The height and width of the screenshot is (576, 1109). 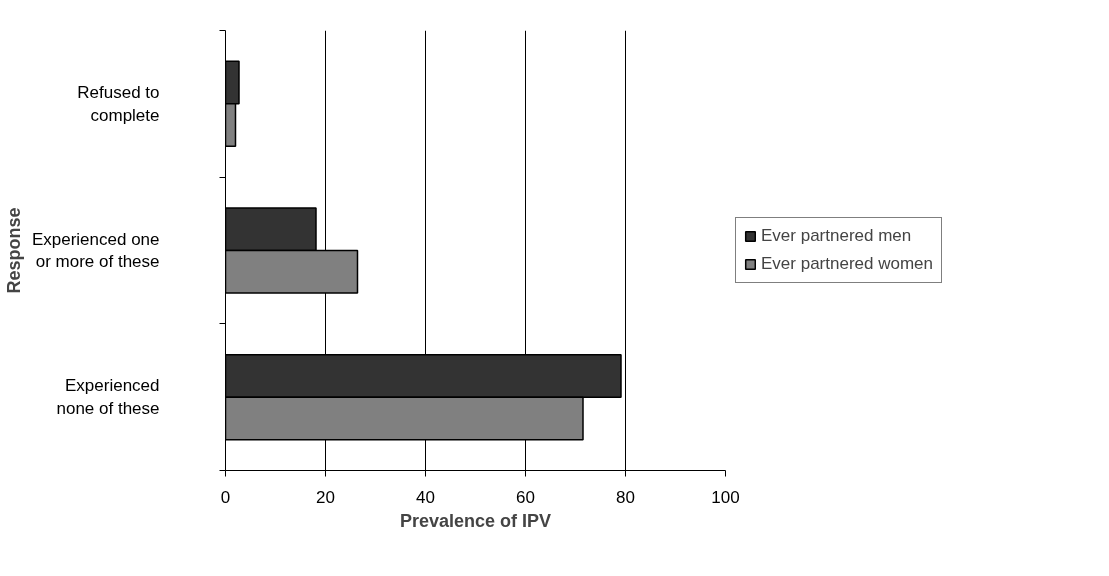 I want to click on x-tick-label: 40, so click(x=425, y=497).